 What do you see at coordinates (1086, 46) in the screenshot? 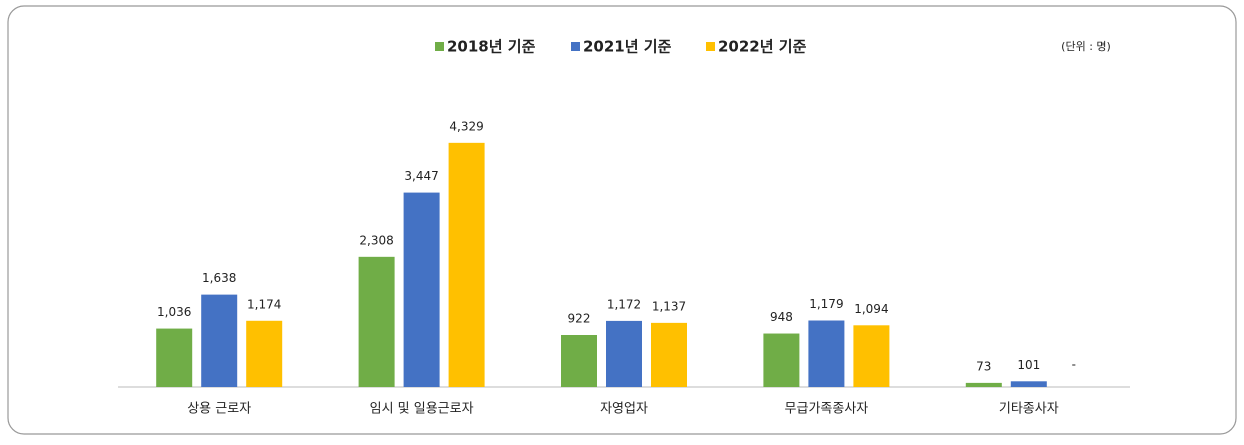
I see `unit-note: (단위 : 명)` at bounding box center [1086, 46].